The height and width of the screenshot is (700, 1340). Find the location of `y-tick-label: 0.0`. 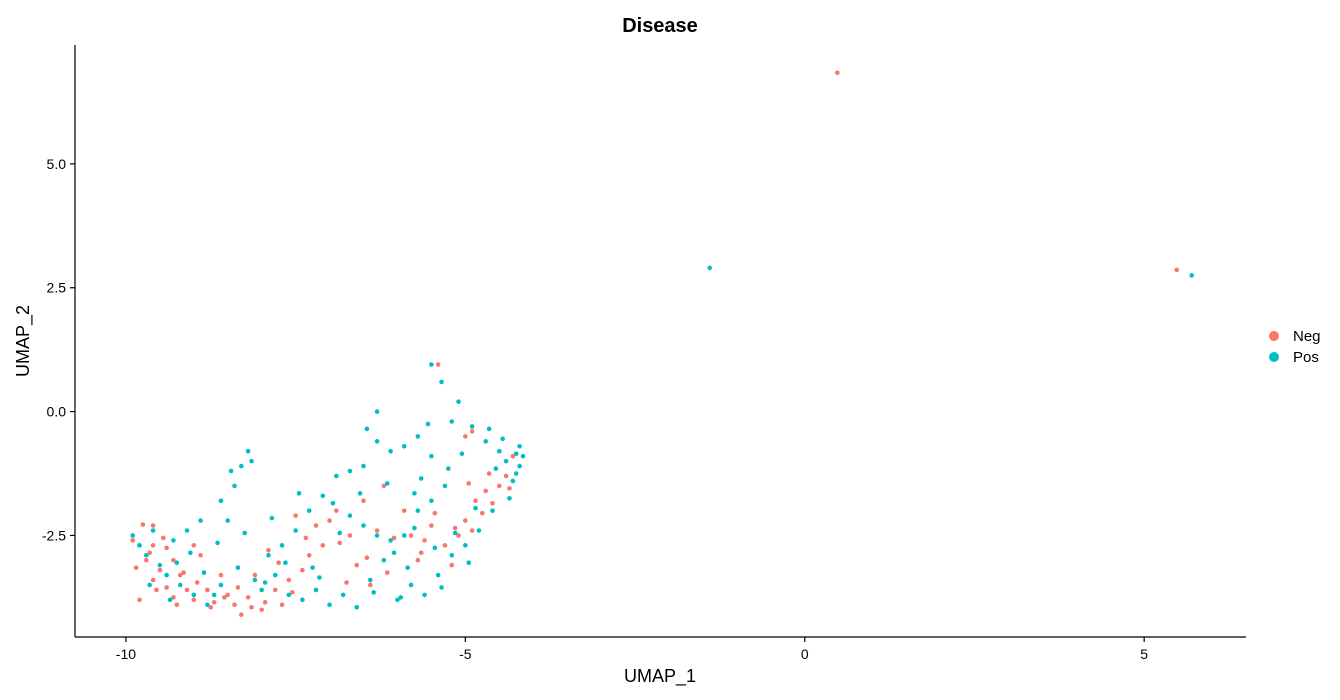

y-tick-label: 0.0 is located at coordinates (57, 412).